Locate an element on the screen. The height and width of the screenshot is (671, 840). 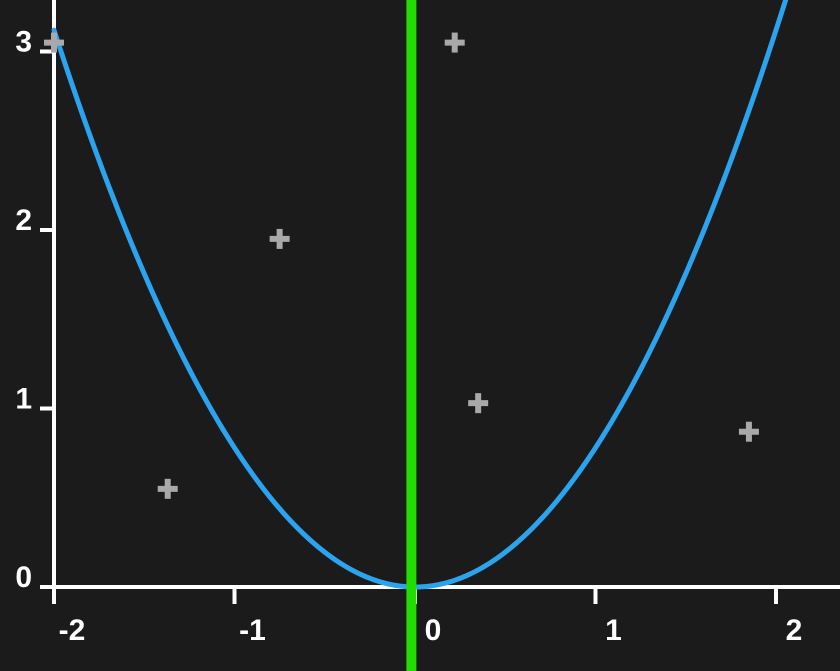
x-tick-label-3: 1 is located at coordinates (613, 630).